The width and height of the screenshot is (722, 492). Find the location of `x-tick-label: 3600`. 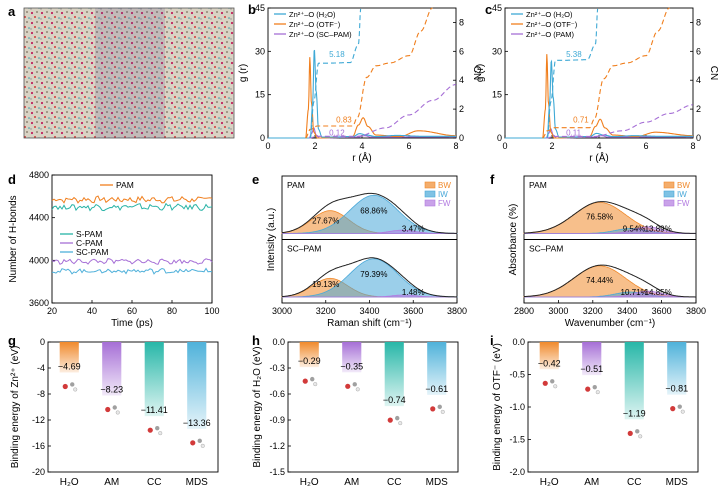

x-tick-label: 3600 is located at coordinates (662, 311).